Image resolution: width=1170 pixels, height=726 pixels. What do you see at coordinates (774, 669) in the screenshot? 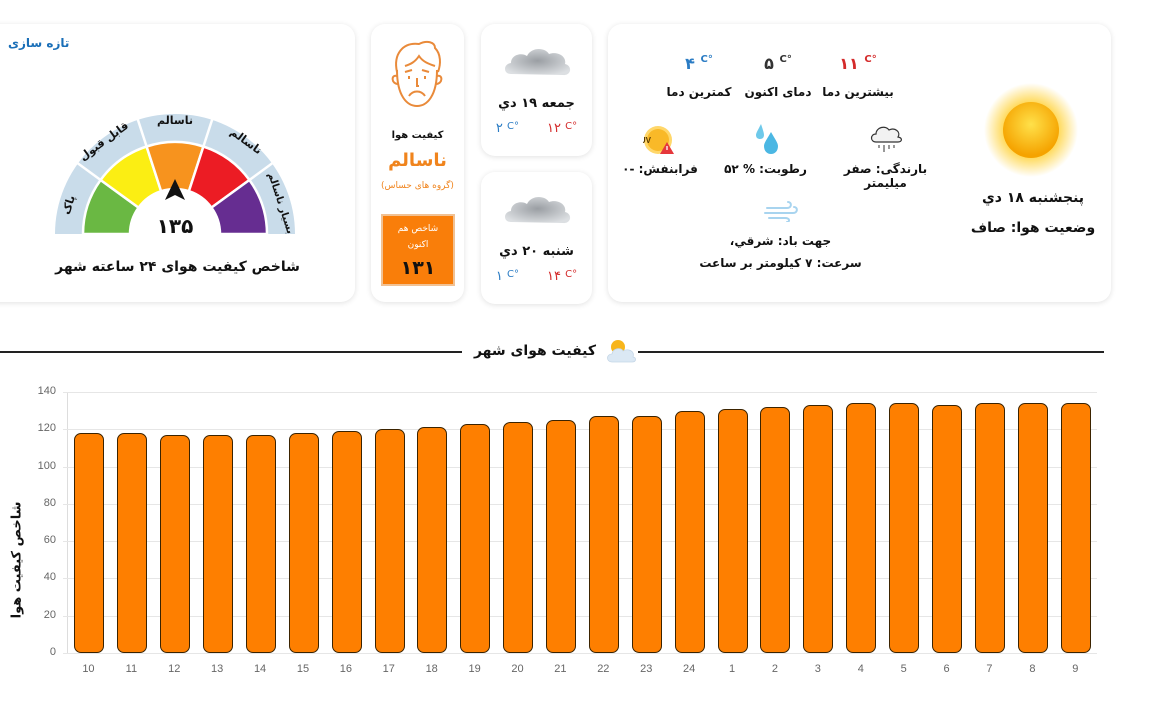
I see `x-tick-label: 2` at bounding box center [774, 669].